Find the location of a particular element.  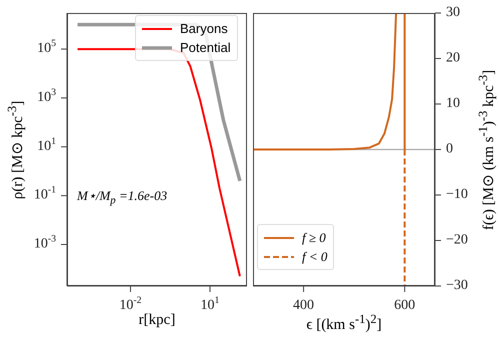

x-tick-label: 400 is located at coordinates (303, 306).